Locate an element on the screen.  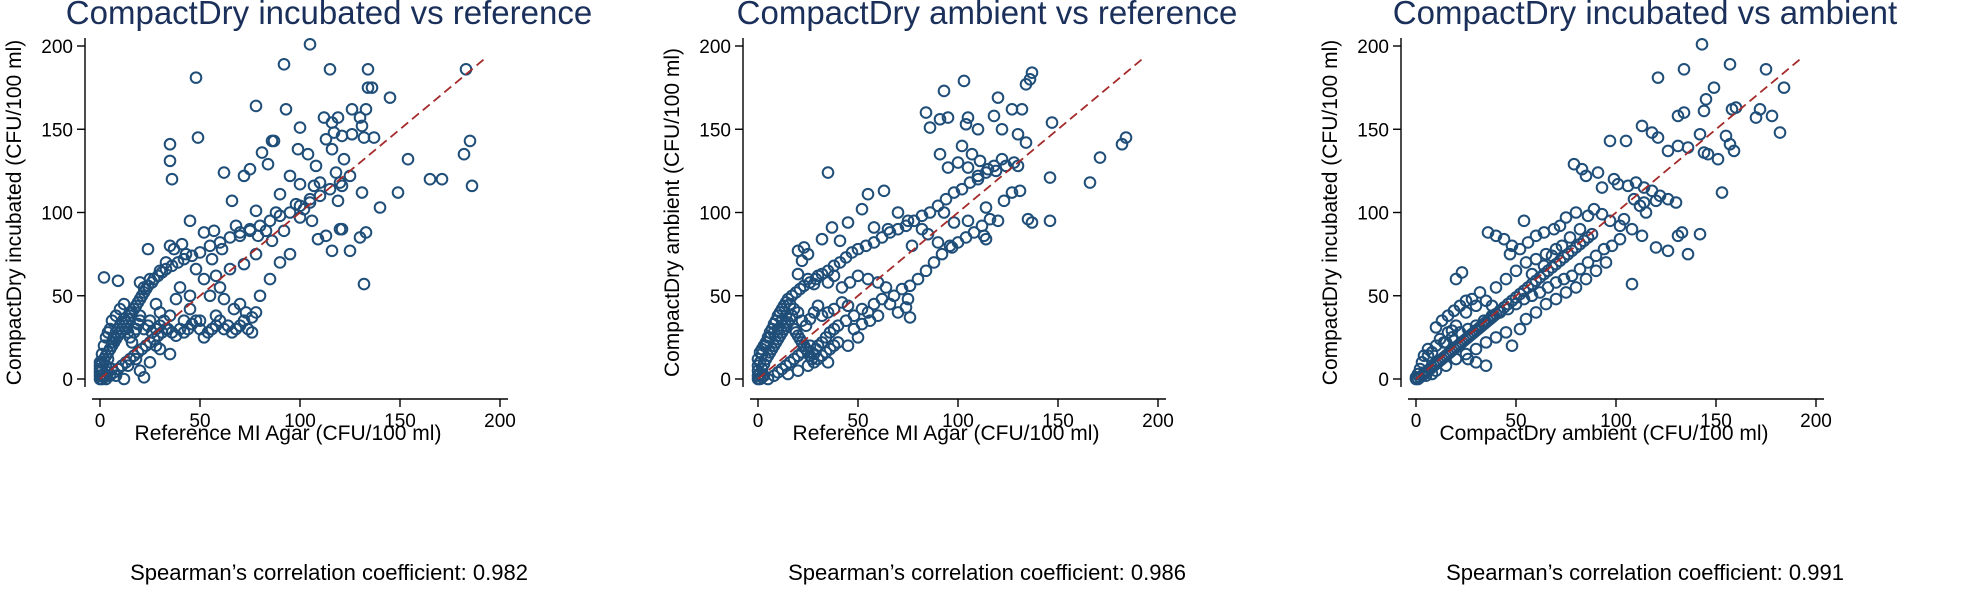
y-tick-label: 200 is located at coordinates (1373, 47).